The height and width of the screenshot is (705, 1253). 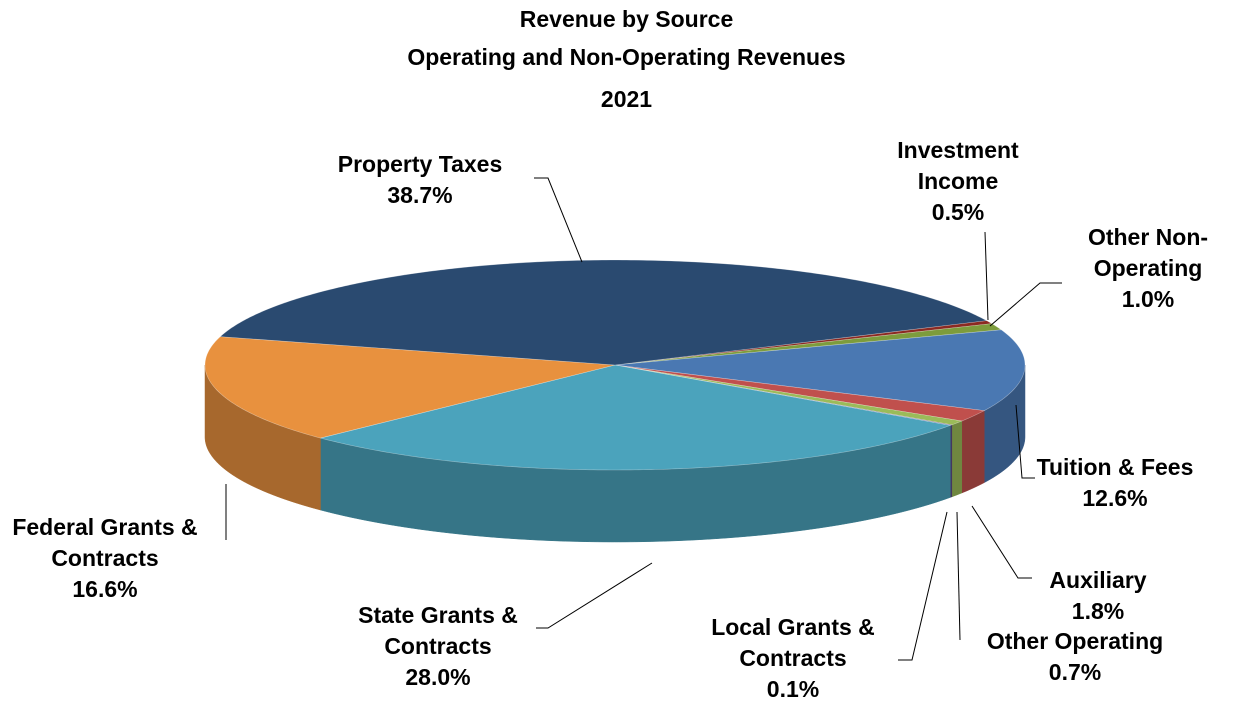 What do you see at coordinates (626, 57) in the screenshot?
I see `chart-subtitle: Operating and Non-Operating Revenues` at bounding box center [626, 57].